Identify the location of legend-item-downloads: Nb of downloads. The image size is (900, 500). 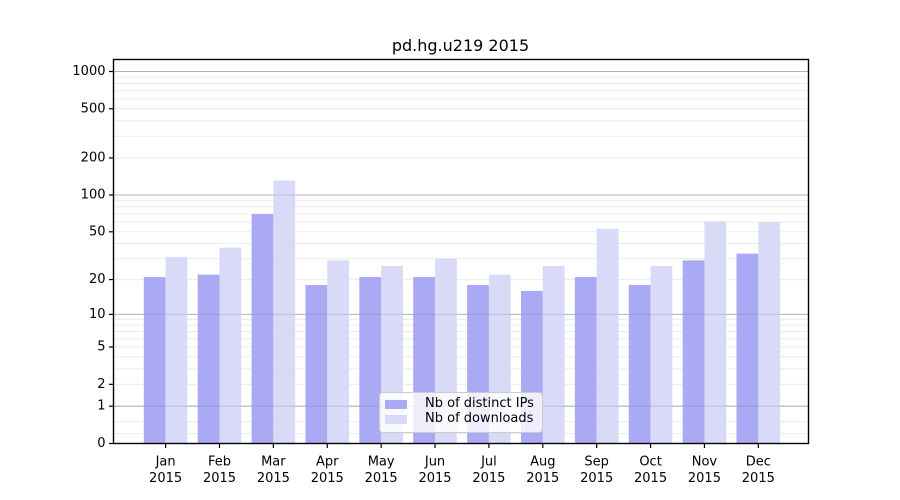
(463, 418).